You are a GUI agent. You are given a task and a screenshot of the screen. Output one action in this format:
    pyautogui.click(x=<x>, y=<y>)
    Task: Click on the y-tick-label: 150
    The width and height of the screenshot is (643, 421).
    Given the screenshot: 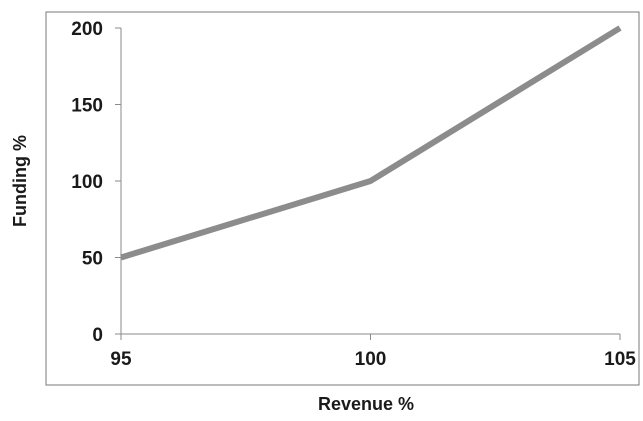 What is the action you would take?
    pyautogui.click(x=87, y=106)
    